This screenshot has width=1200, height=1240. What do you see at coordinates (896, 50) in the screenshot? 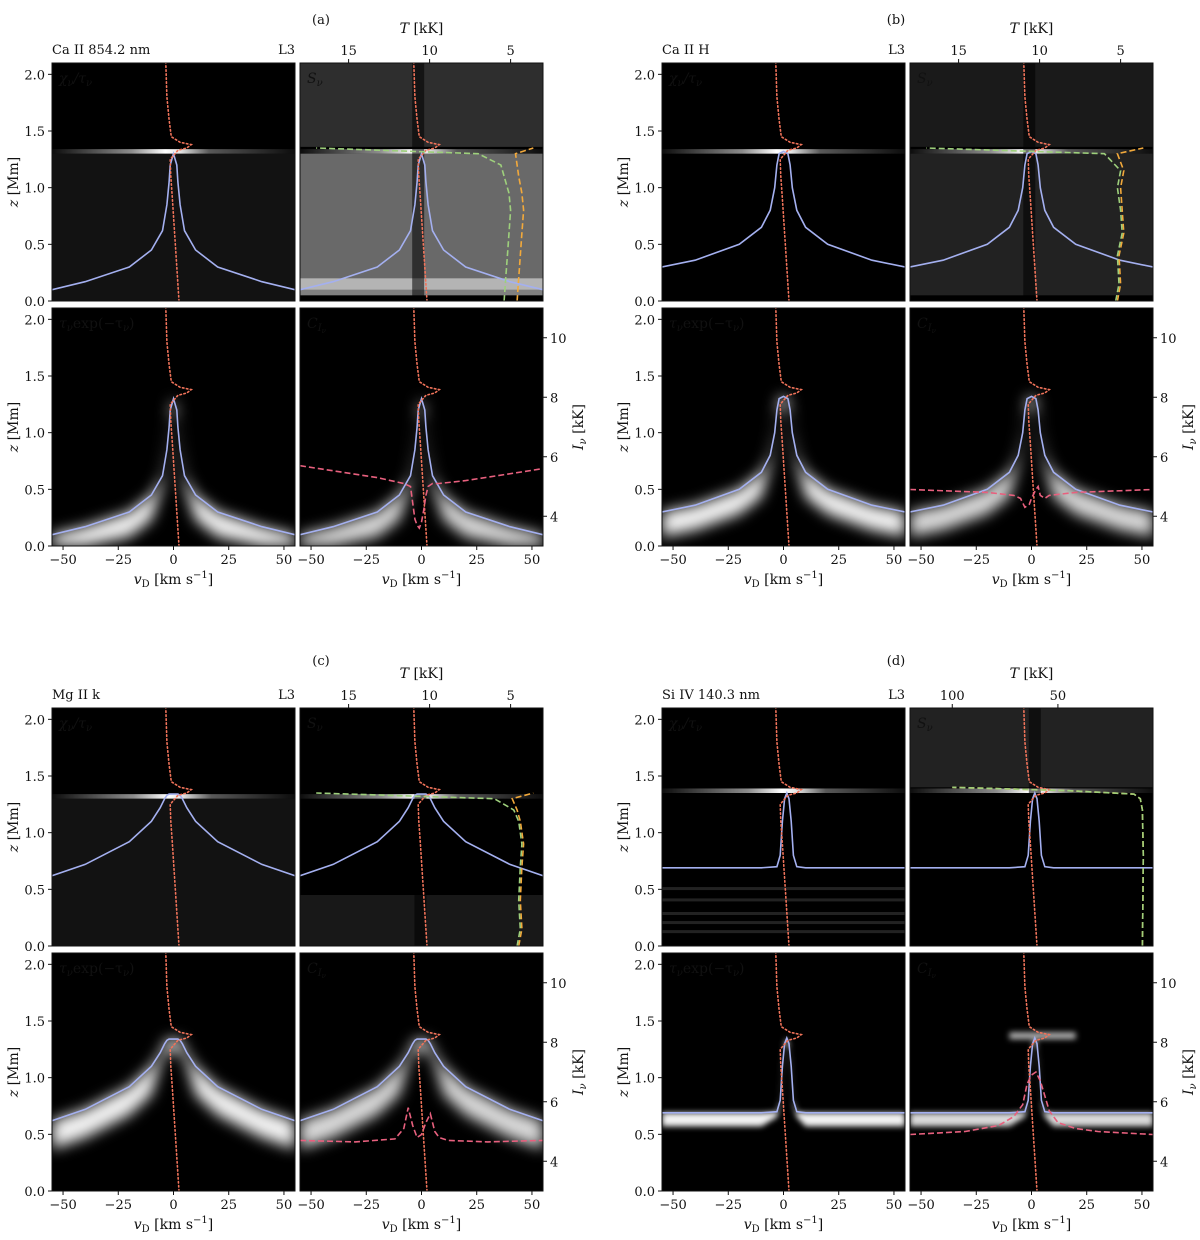
I see `model-name: L3` at bounding box center [896, 50].